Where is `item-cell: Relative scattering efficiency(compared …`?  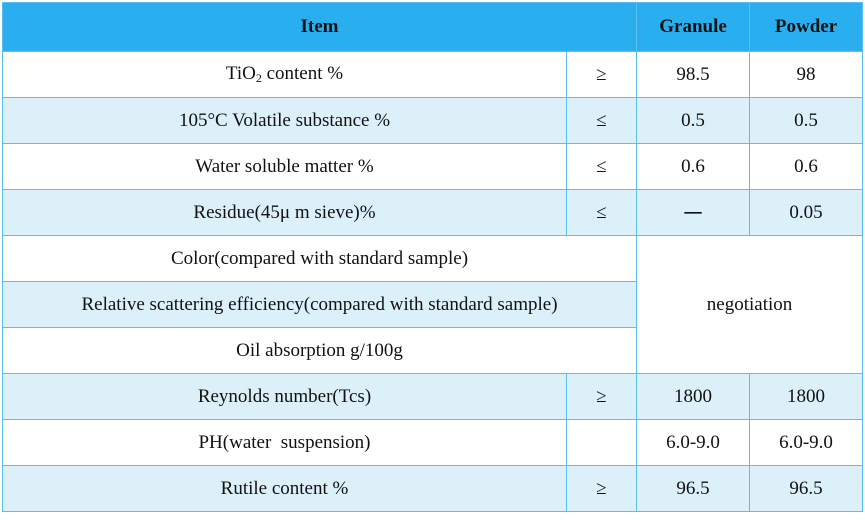 item-cell: Relative scattering efficiency(compared … is located at coordinates (319, 304).